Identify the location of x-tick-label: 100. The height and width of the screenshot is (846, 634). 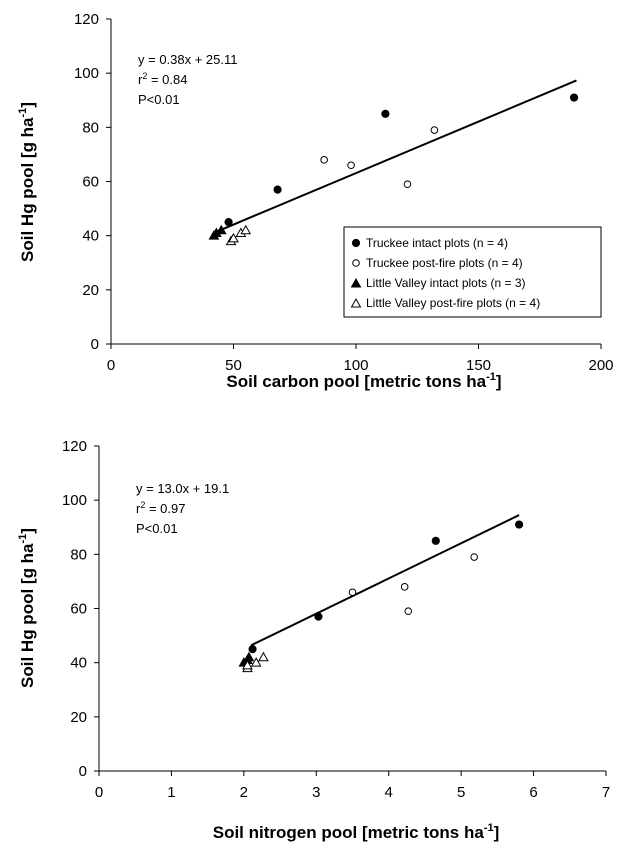
(355, 365).